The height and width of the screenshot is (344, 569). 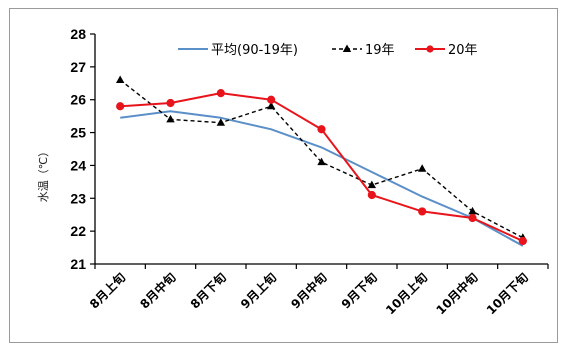 I want to click on x-tick-label: 8月中旬, so click(x=158, y=291).